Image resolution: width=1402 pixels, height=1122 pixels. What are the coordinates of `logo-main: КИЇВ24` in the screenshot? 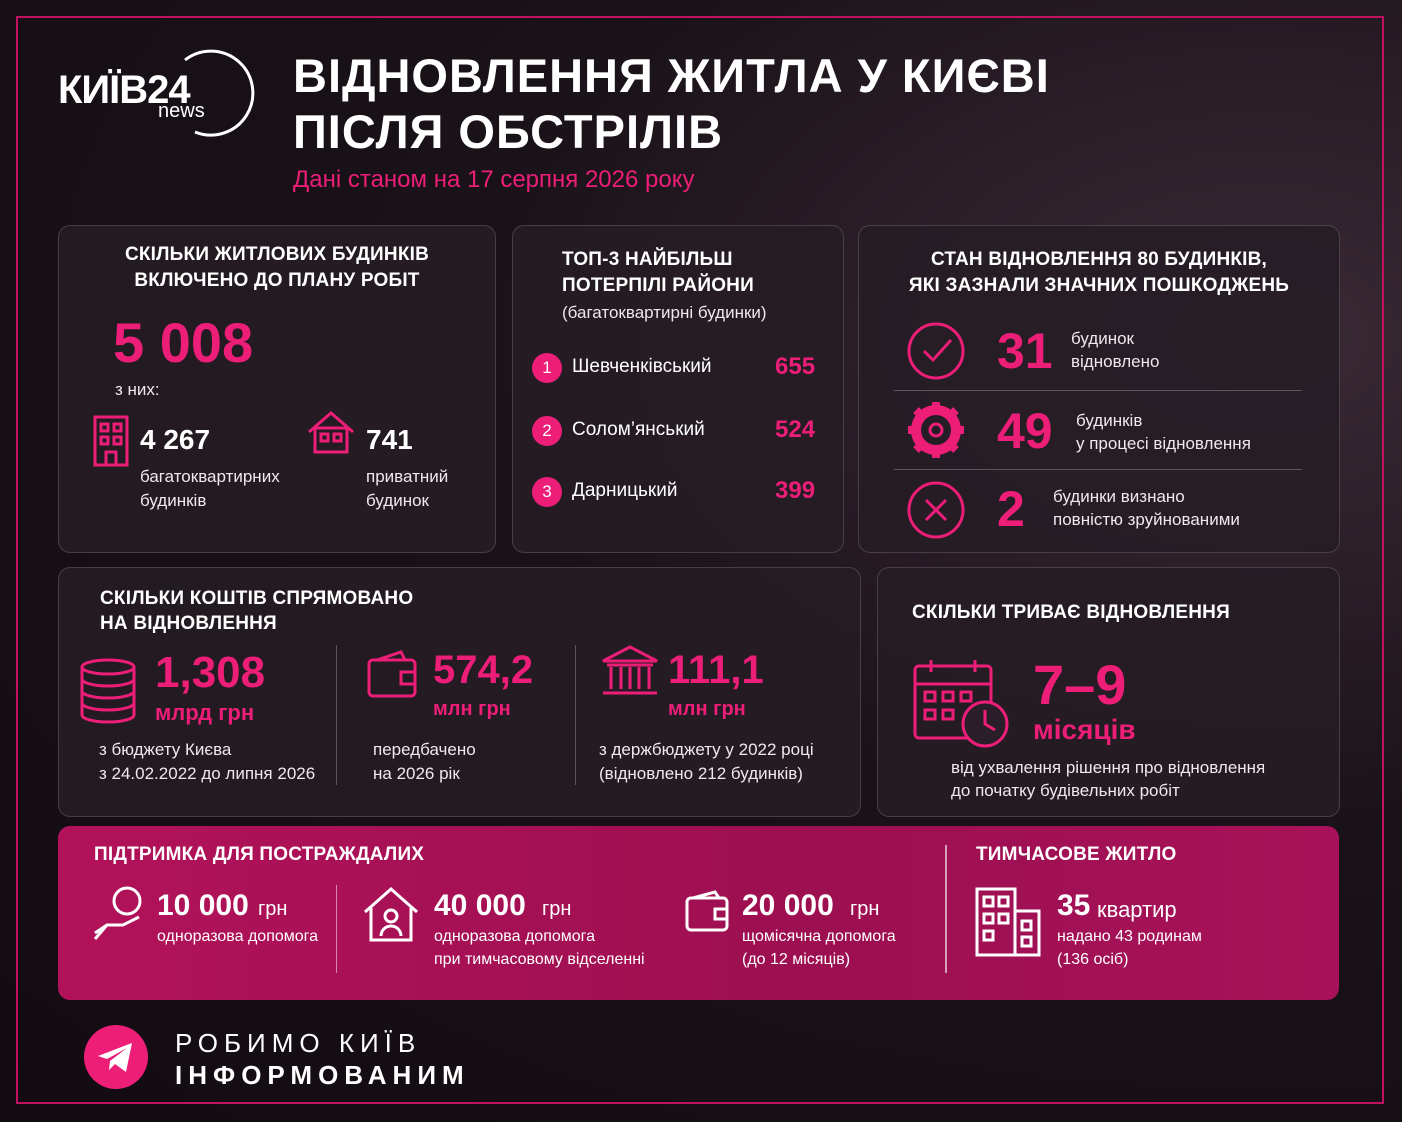 It's located at (124, 90).